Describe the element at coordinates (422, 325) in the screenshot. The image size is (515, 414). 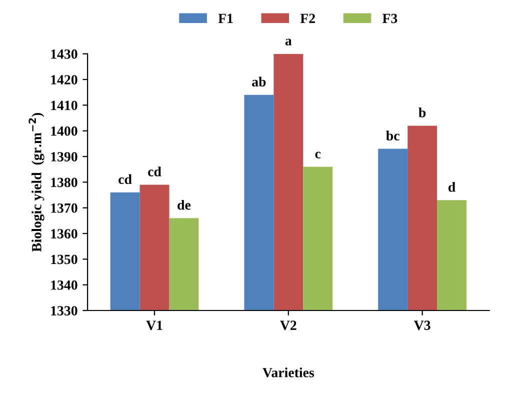
I see `x-tick-label: V3` at that location.